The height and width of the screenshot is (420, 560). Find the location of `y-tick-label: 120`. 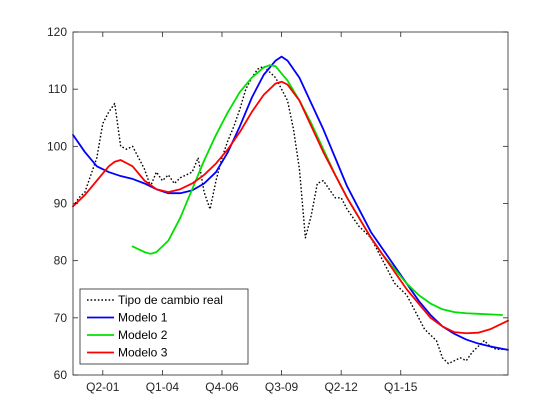

y-tick-label: 120 is located at coordinates (57, 32).